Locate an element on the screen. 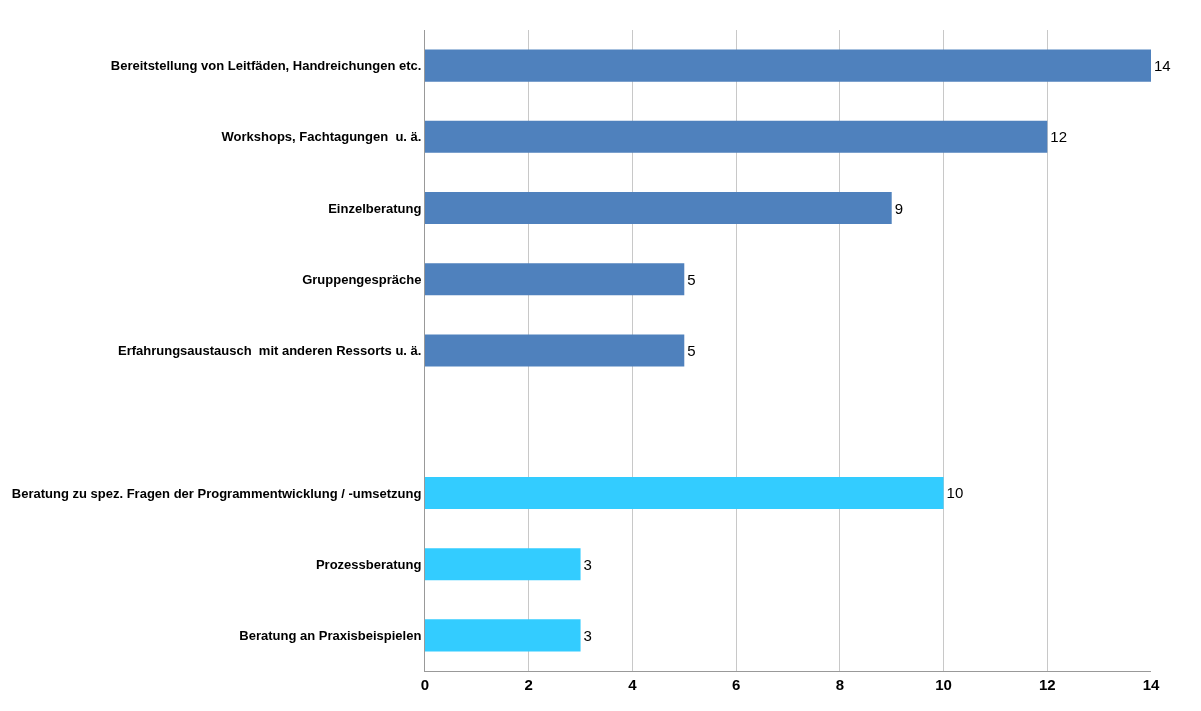 The image size is (1201, 711). y-tick-label: Beratung zu spez. Fragen der Programmentwicklung / -umsetzung is located at coordinates (216, 493).